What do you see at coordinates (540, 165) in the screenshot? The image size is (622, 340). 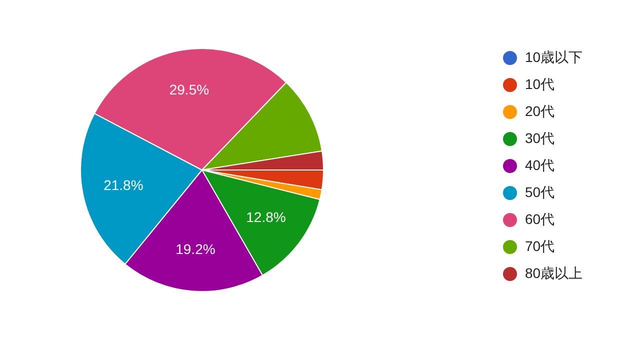 I see `legend-label: 40代` at bounding box center [540, 165].